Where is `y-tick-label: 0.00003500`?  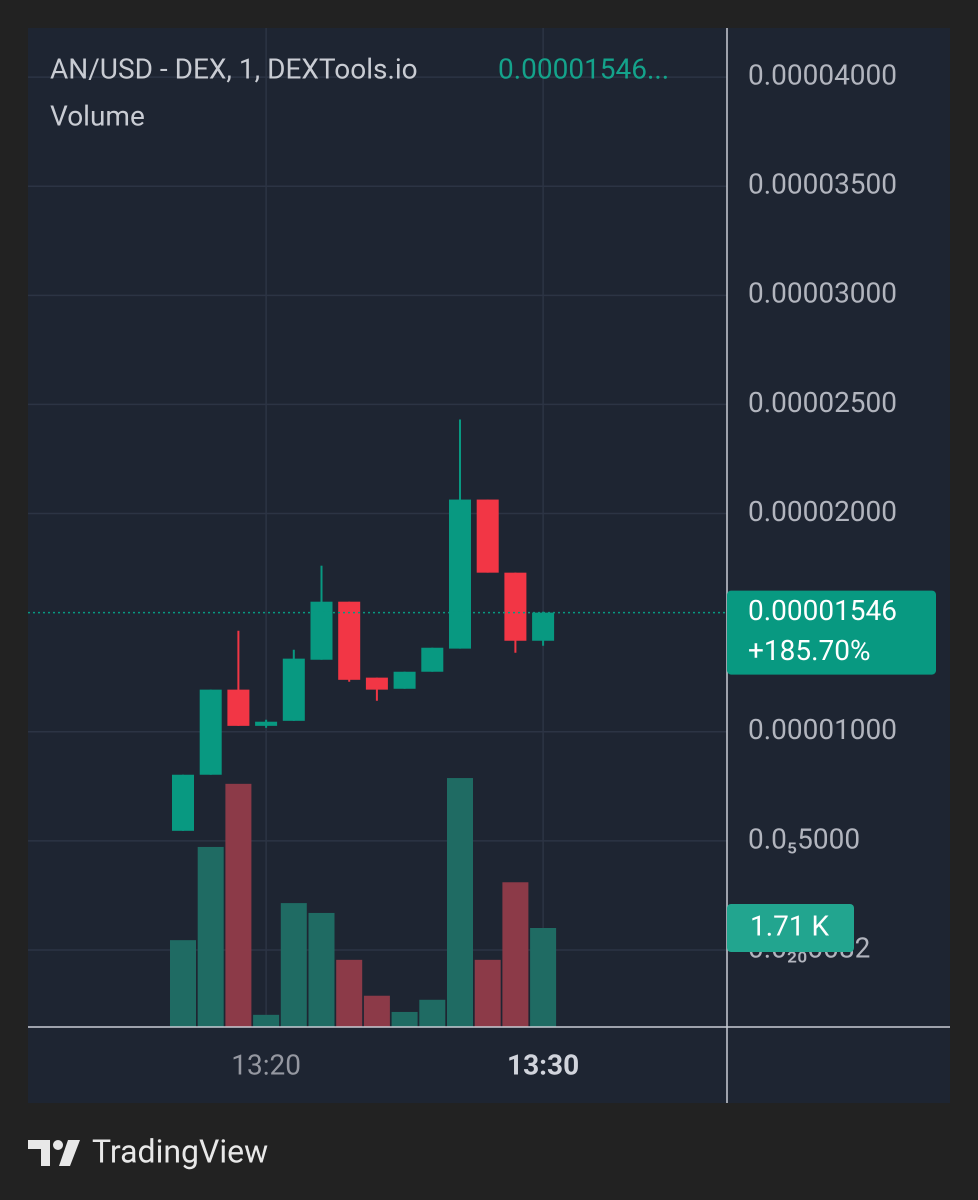
y-tick-label: 0.00003500 is located at coordinates (822, 184).